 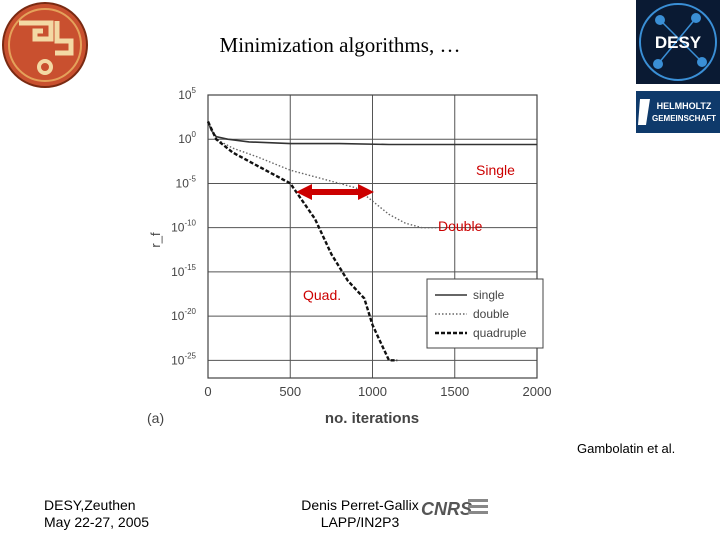 What do you see at coordinates (460, 226) in the screenshot?
I see `annotation-double: Double` at bounding box center [460, 226].